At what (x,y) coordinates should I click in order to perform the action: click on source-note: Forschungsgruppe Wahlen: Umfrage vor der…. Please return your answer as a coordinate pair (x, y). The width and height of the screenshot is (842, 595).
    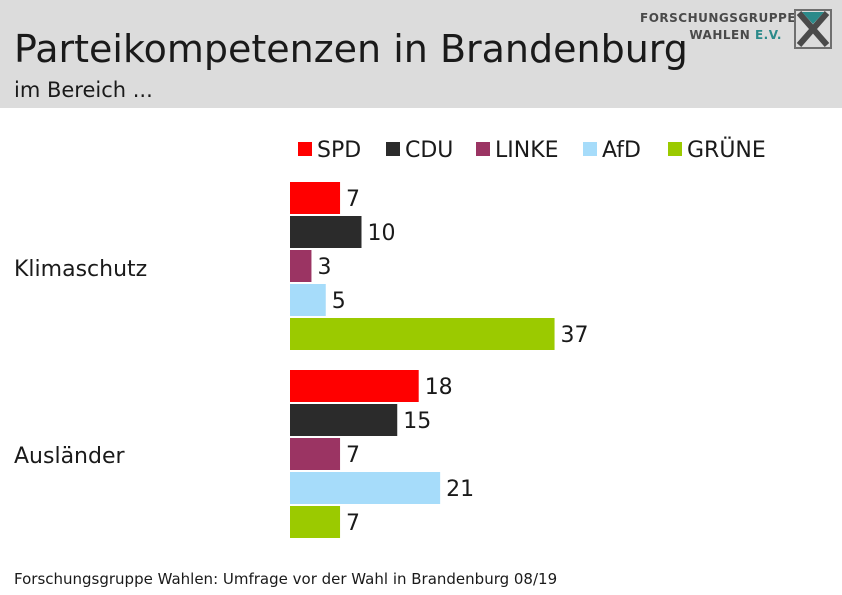
    Looking at the image, I should click on (286, 579).